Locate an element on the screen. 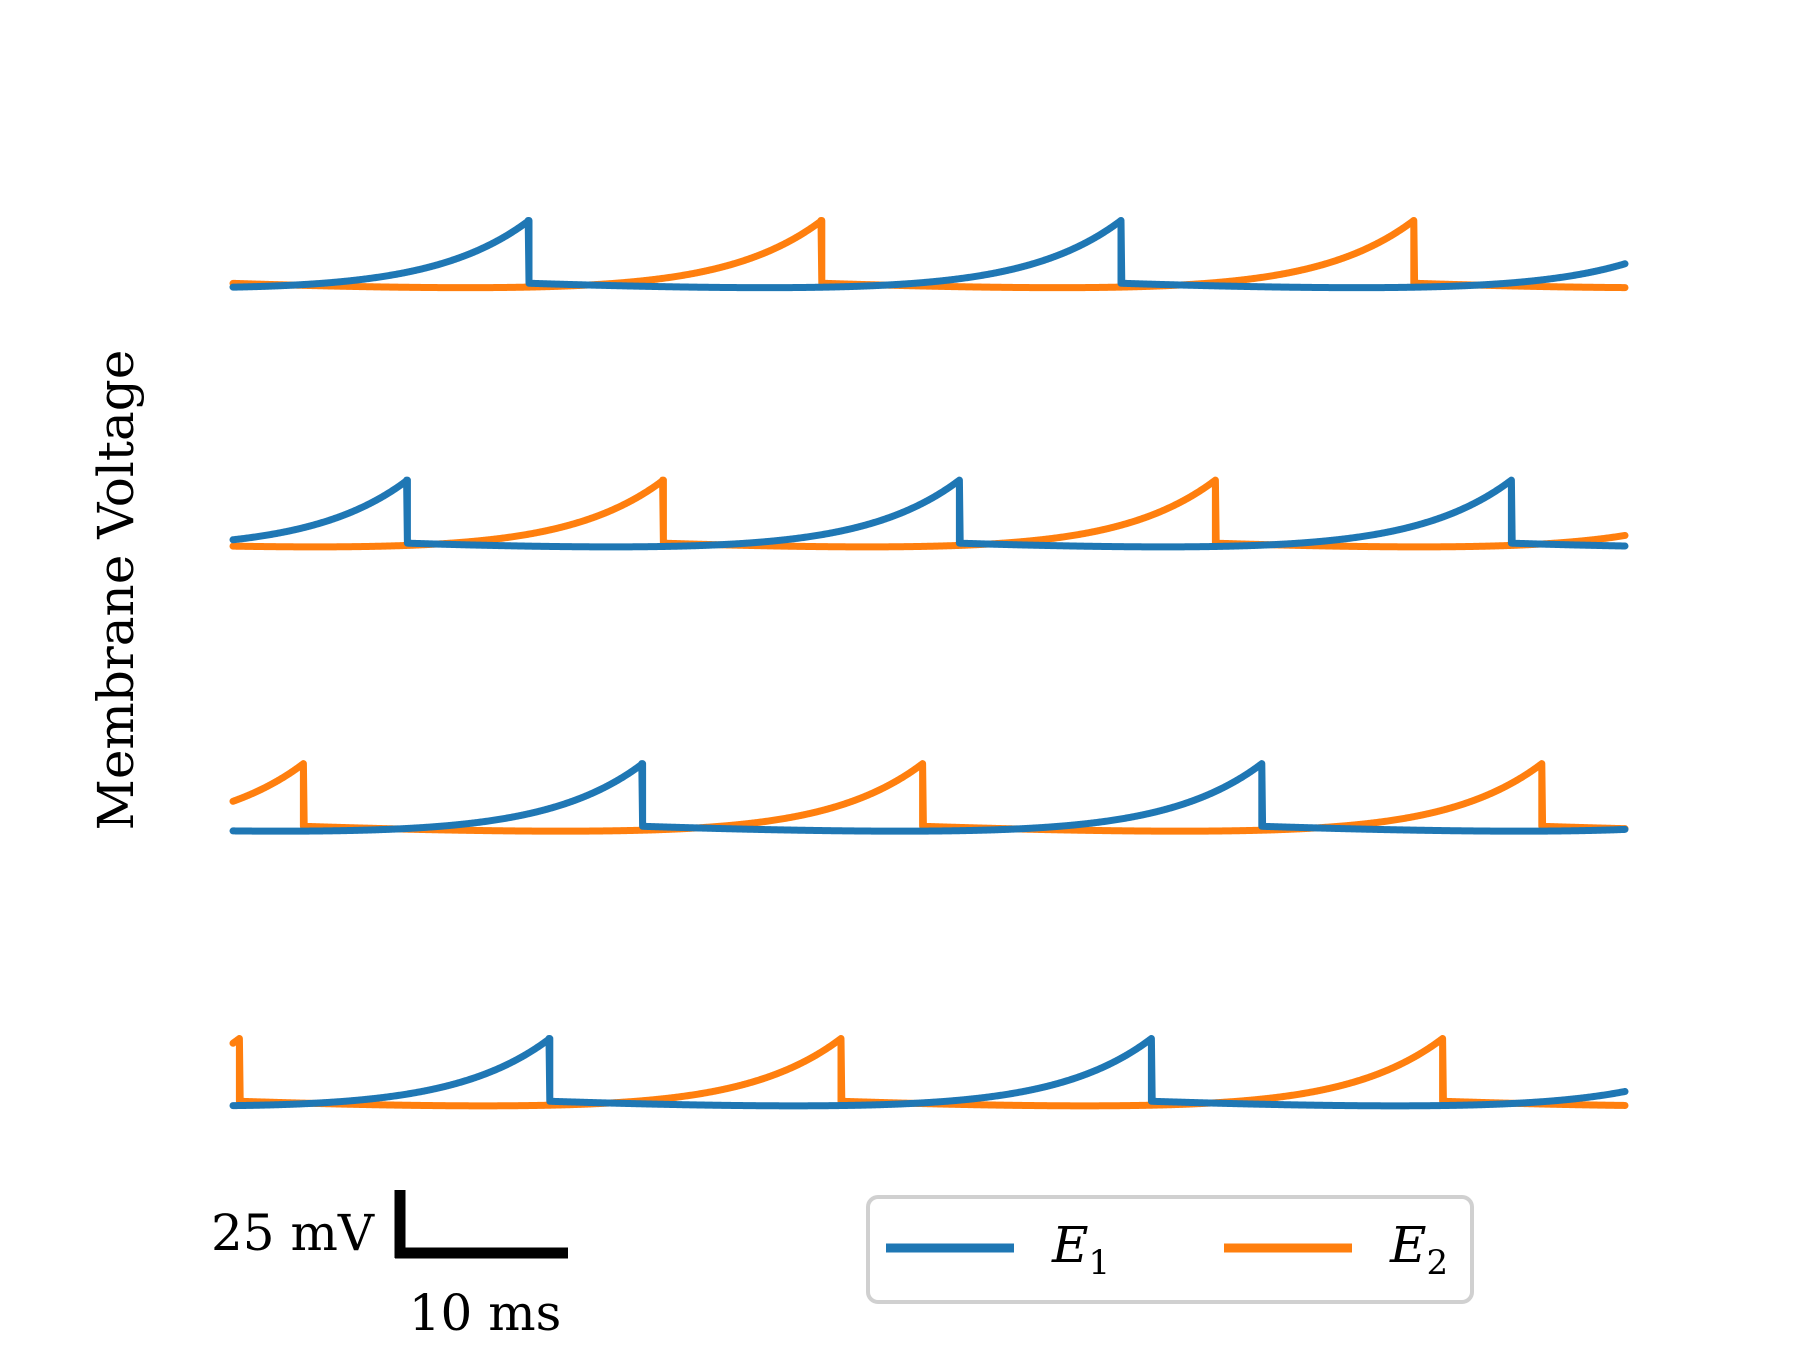 This screenshot has width=1800, height=1350. legend-label-e1: E1 is located at coordinates (1080, 1249).